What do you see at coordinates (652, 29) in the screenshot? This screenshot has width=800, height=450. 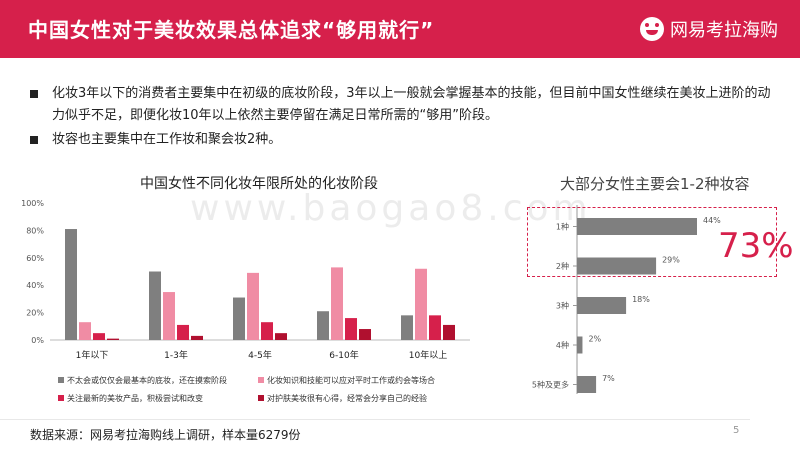 I see `koala-logo-icon` at bounding box center [652, 29].